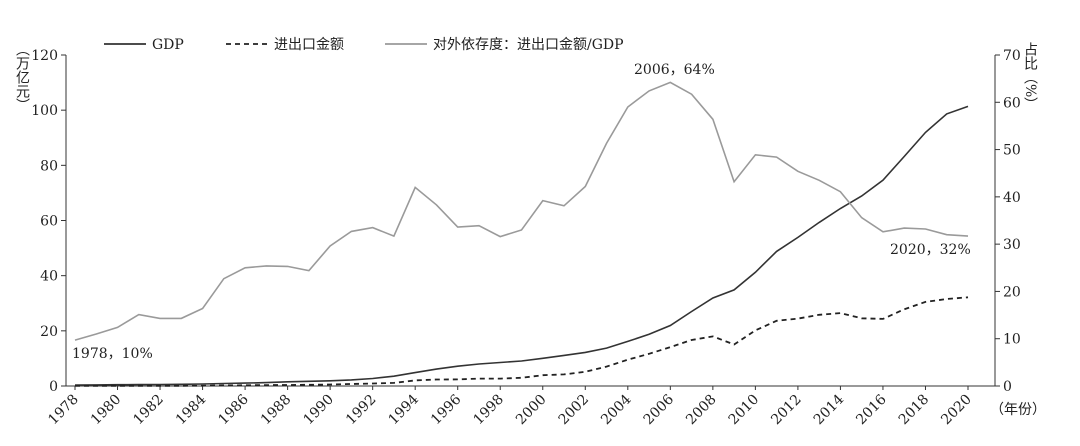  What do you see at coordinates (1012, 340) in the screenshot?
I see `y2-tick-label: 10` at bounding box center [1012, 340].